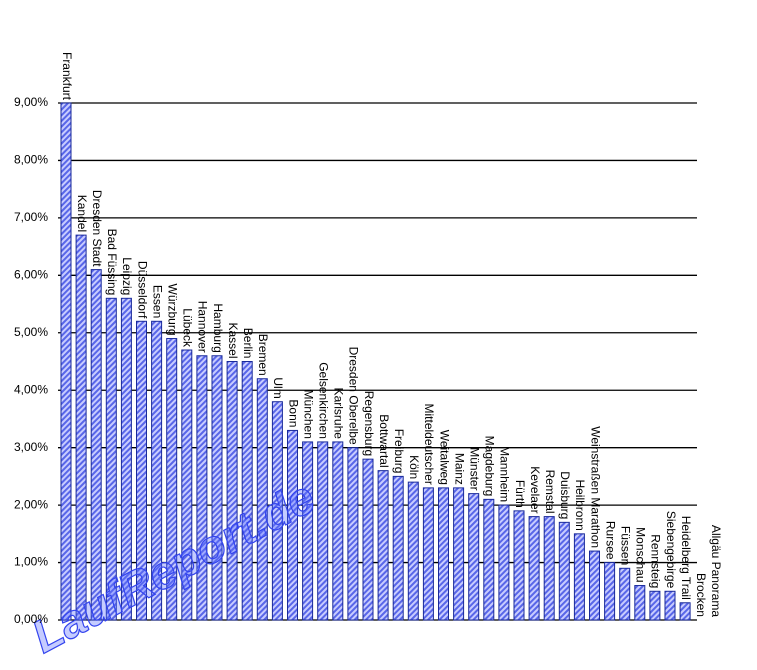  What do you see at coordinates (369, 423) in the screenshot?
I see `category-label: Regensburg` at bounding box center [369, 423].